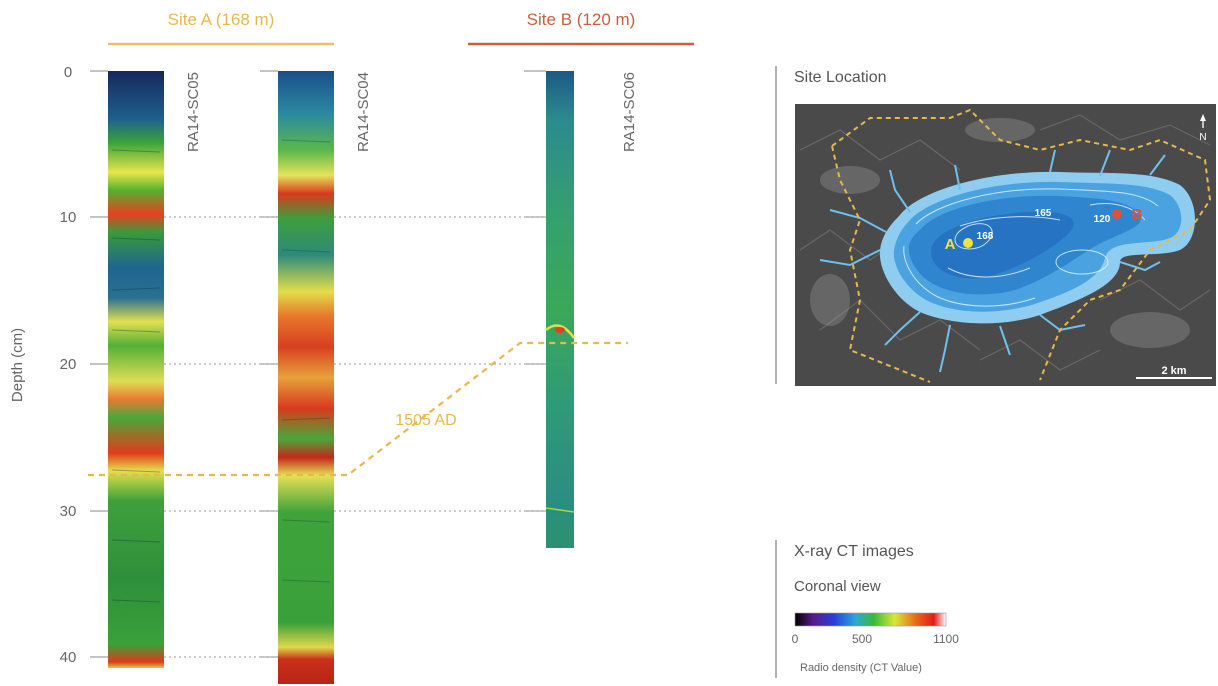 The width and height of the screenshot is (1218, 686). What do you see at coordinates (68, 364) in the screenshot?
I see `depth-tick-20: 20` at bounding box center [68, 364].